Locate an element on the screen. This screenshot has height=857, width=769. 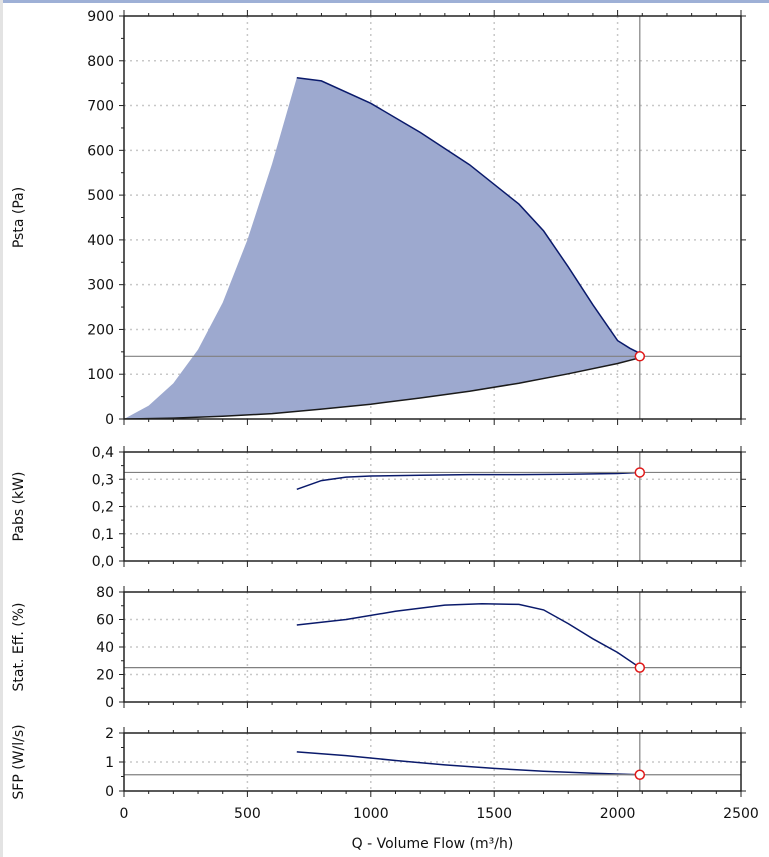
max-pressure-curve is located at coordinates (467, 215).